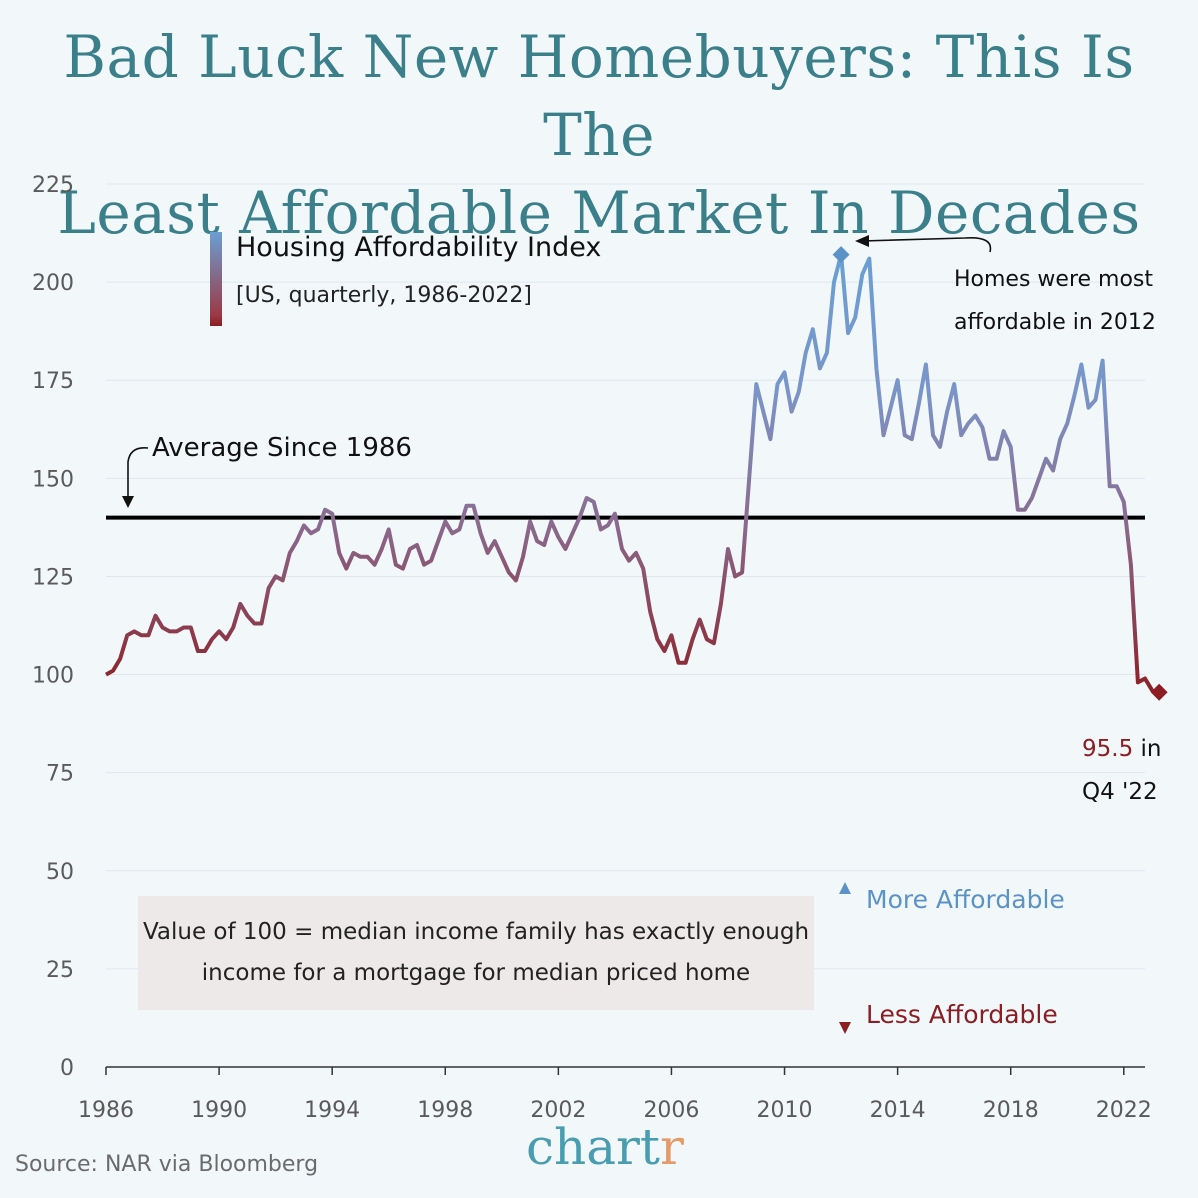 The height and width of the screenshot is (1198, 1198). I want to click on y-tick-label: 0, so click(67, 1068).